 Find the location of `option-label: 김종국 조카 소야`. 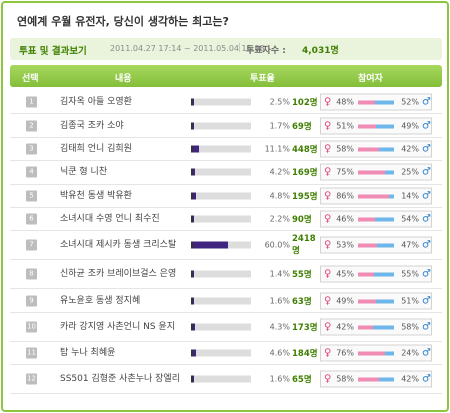

option-label: 김종국 조카 소야 is located at coordinates (92, 125).